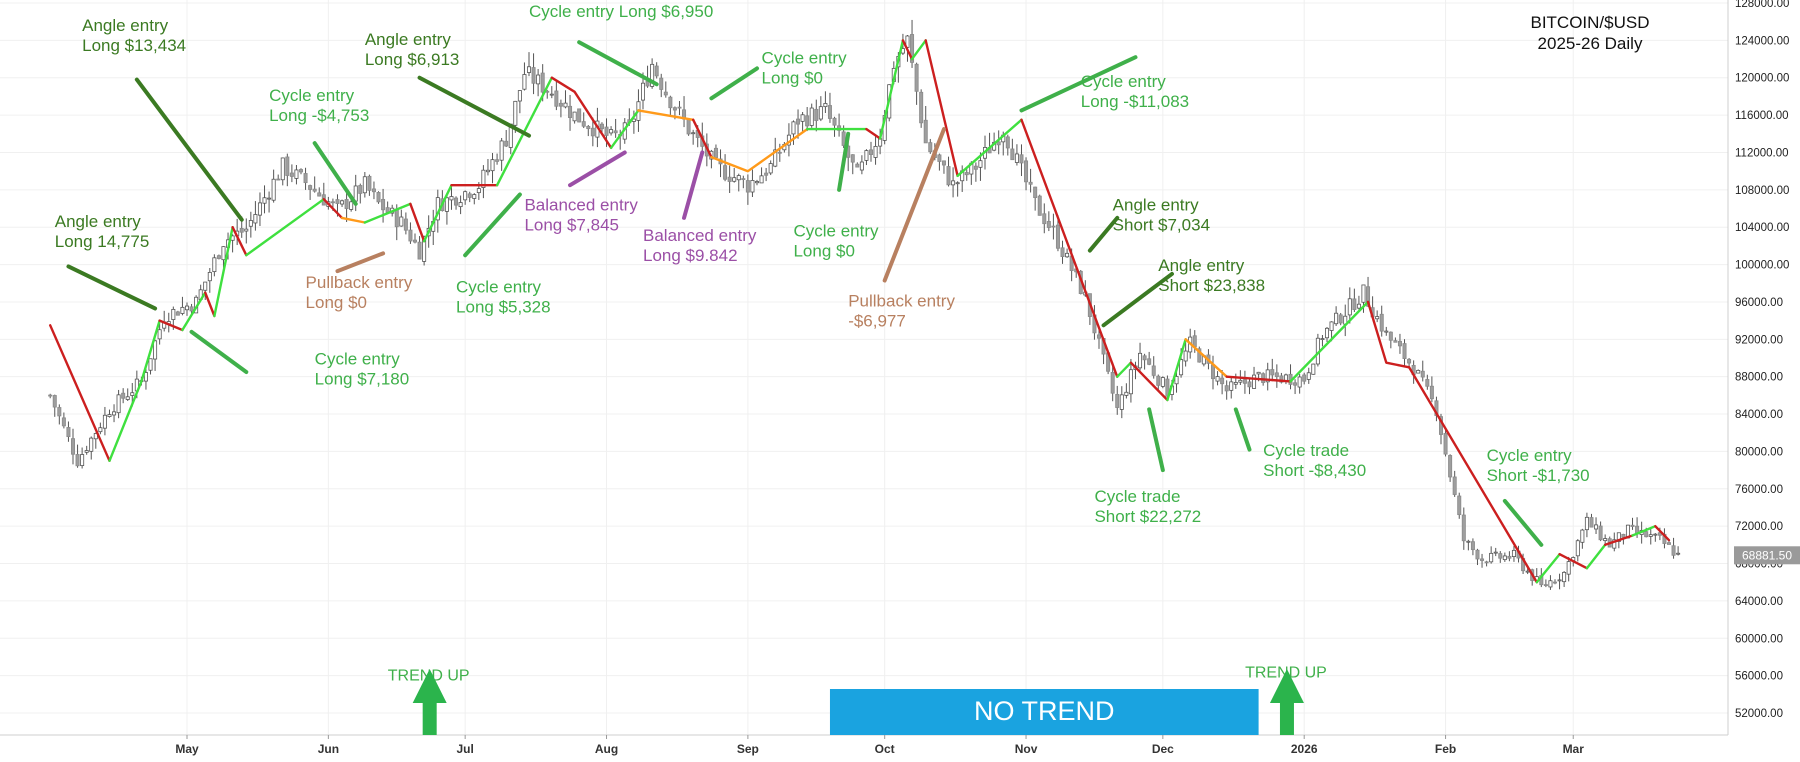  Describe the element at coordinates (362, 379) in the screenshot. I see `annotation-label: Long $7,180` at that location.